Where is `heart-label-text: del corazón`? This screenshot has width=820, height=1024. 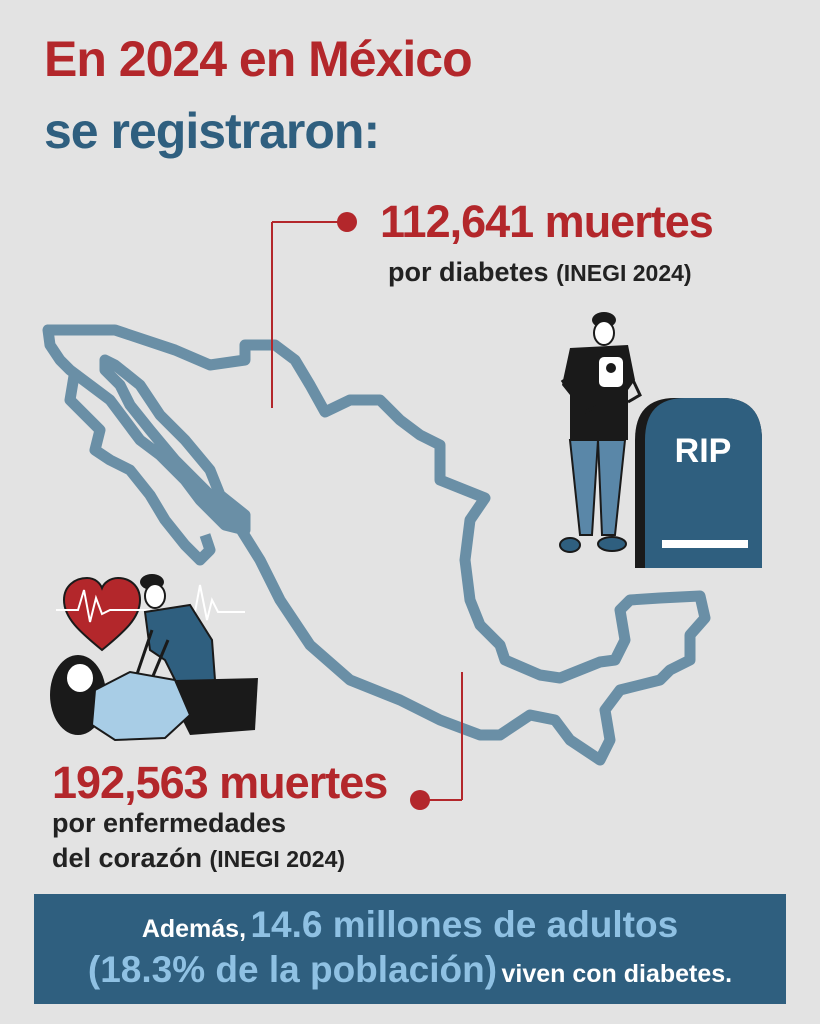
heart-label-text: del corazón is located at coordinates (127, 858).